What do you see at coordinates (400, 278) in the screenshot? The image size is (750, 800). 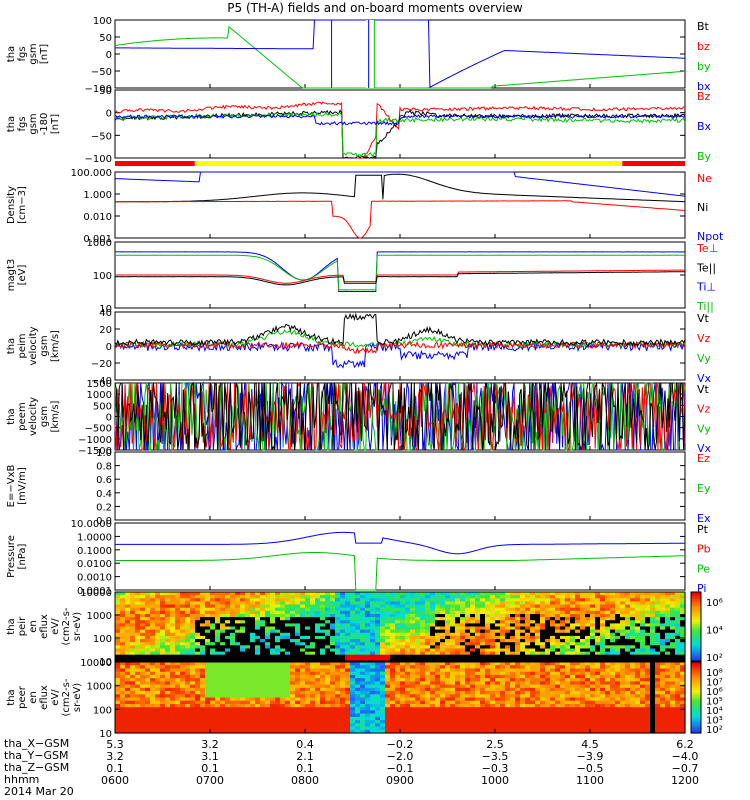 I see `temp-te-par-line` at bounding box center [400, 278].